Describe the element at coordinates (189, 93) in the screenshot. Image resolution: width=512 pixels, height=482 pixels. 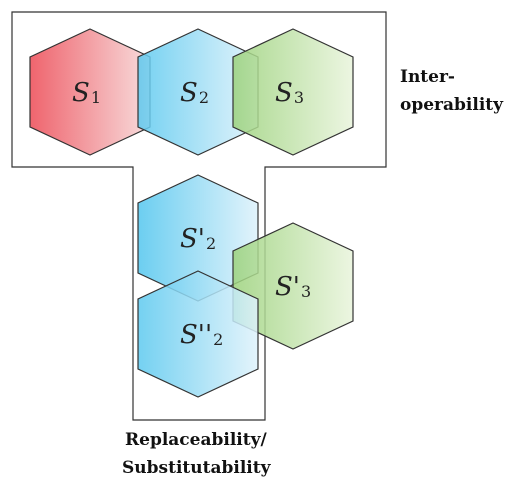
I see `hexagon-label-base-s2: S` at that location.